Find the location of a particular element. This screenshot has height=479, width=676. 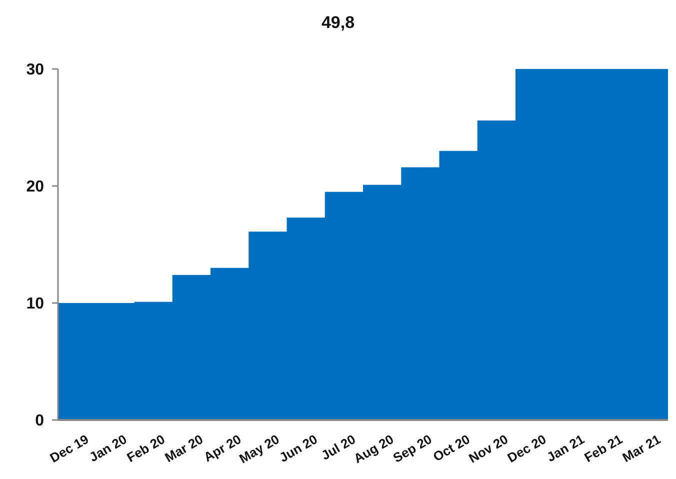

y-tick-label: 10 is located at coordinates (35, 304).